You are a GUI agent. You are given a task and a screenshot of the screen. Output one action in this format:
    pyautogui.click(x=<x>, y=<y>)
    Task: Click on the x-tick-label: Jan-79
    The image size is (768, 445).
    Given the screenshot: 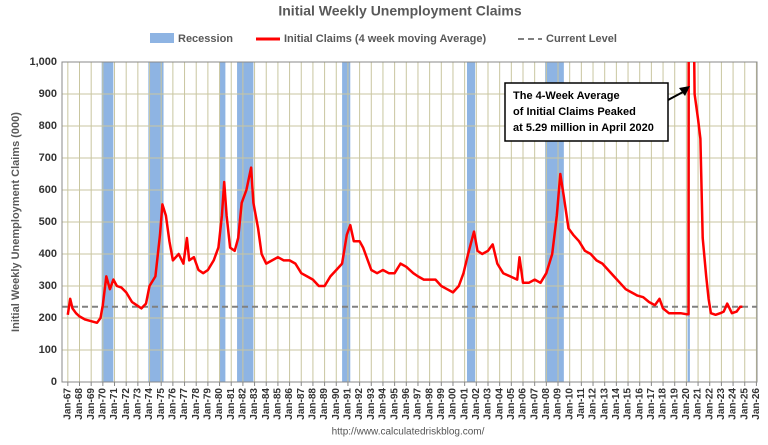 What is the action you would take?
    pyautogui.click(x=208, y=404)
    